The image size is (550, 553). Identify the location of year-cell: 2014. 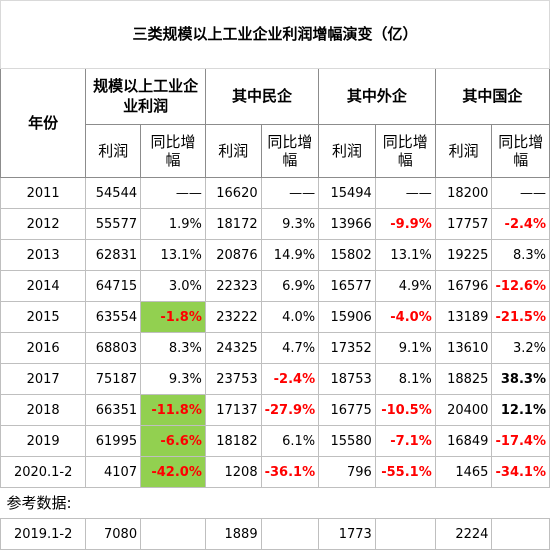
(43, 286).